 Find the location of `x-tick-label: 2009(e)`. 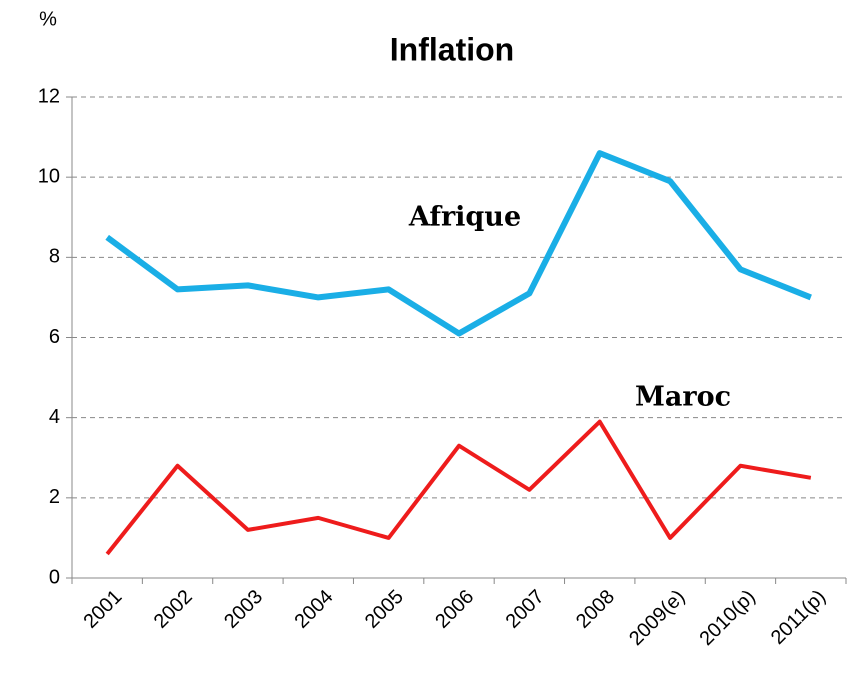

x-tick-label: 2009(e) is located at coordinates (657, 618).